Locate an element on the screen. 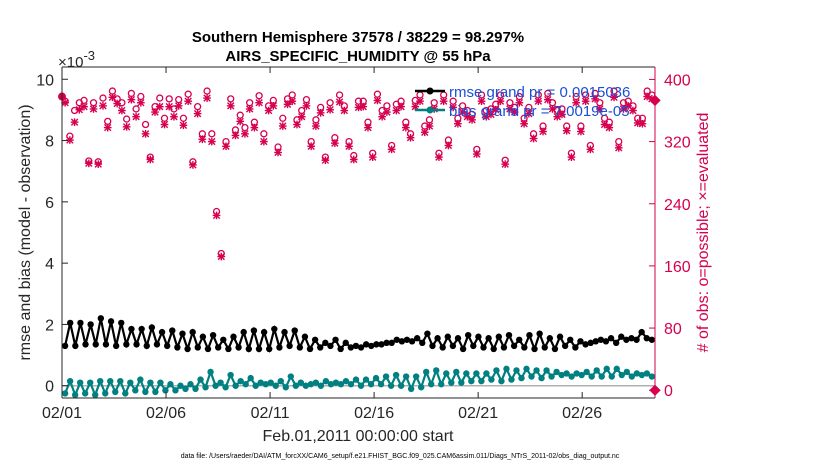 The image size is (830, 470). bias-line is located at coordinates (358, 382).